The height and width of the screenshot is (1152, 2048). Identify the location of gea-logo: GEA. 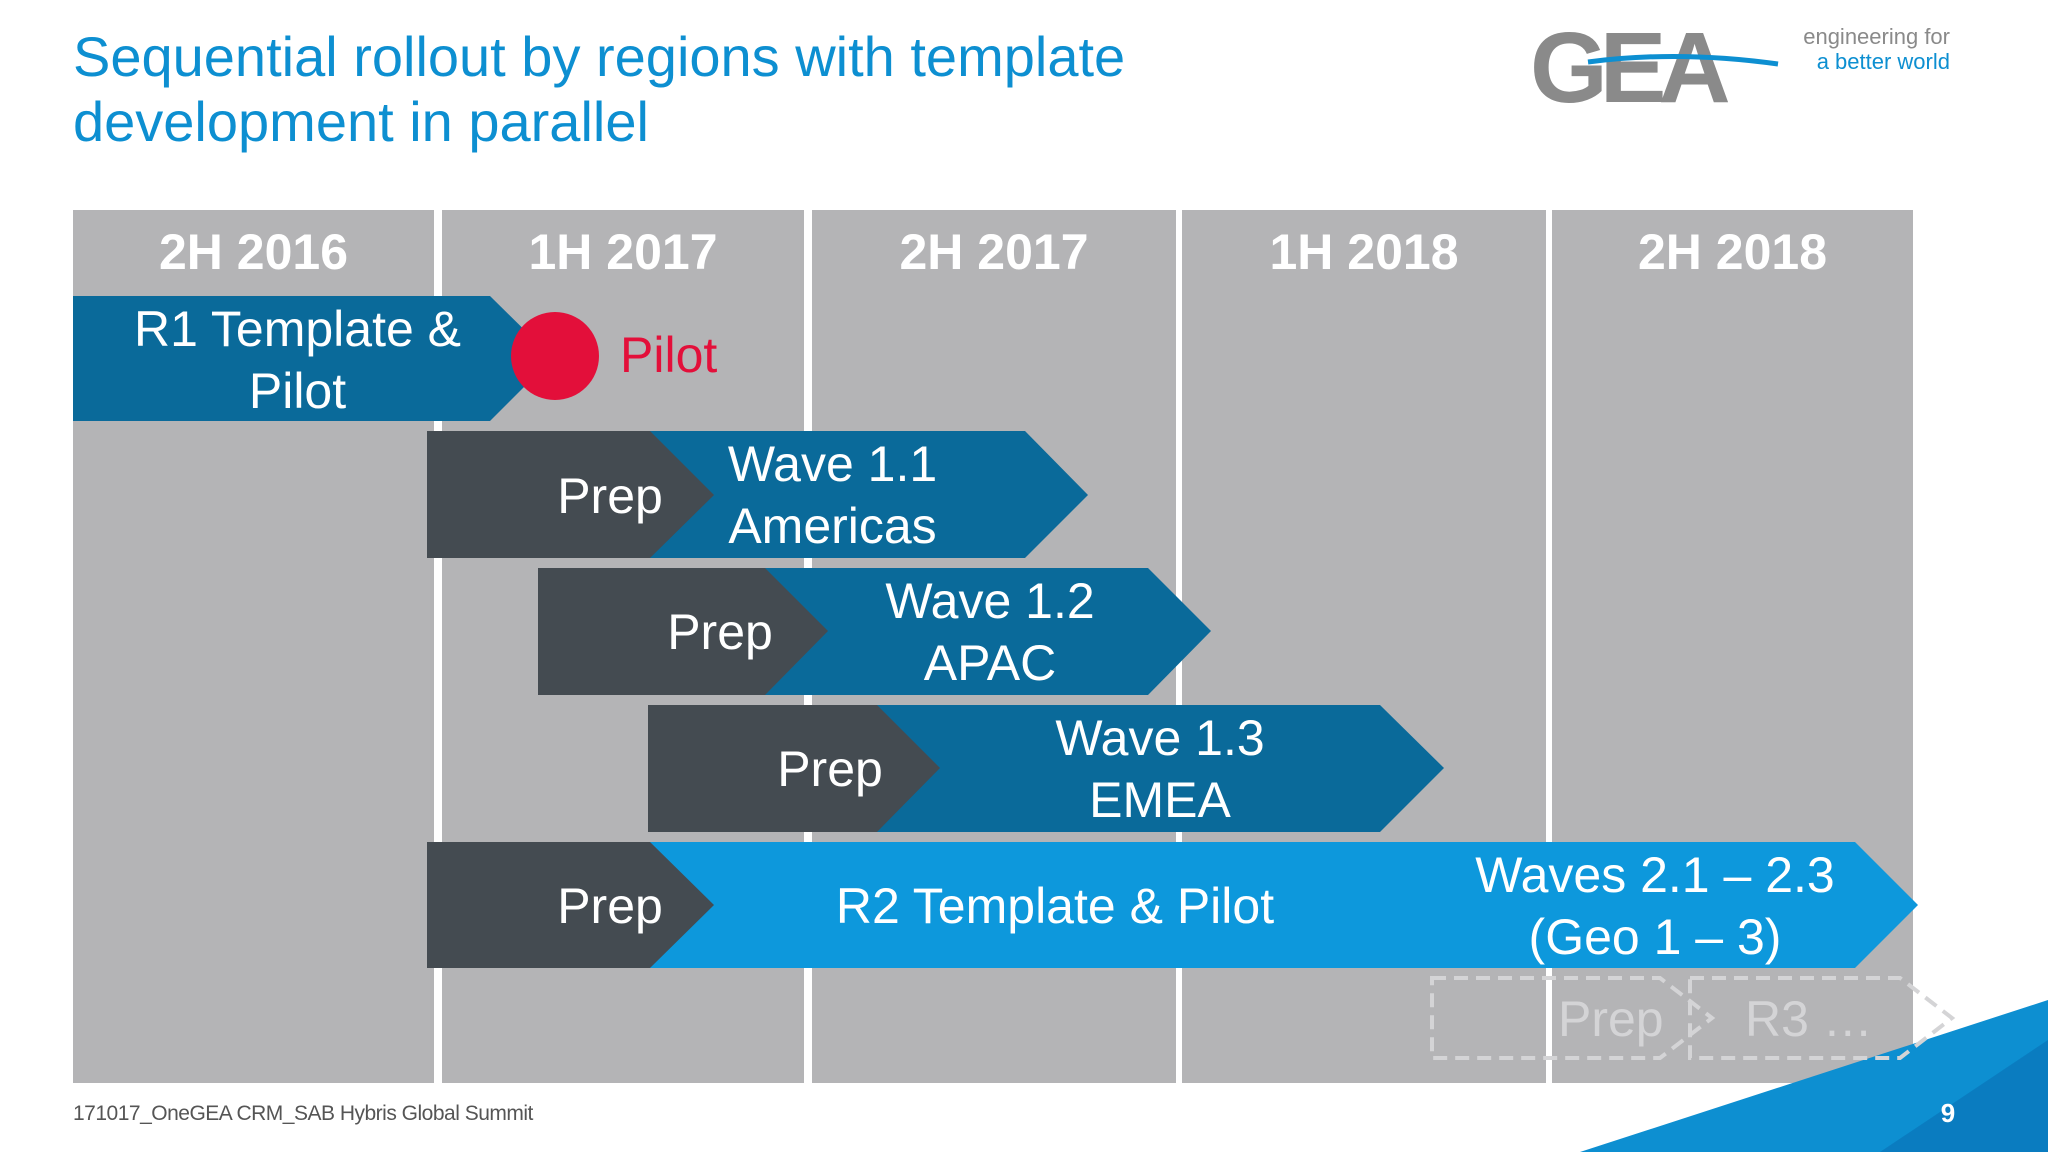
(1654, 69).